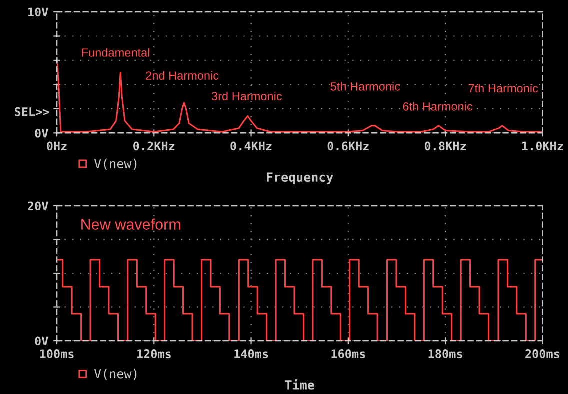 The image size is (568, 394). Describe the element at coordinates (131, 224) in the screenshot. I see `annotation: New waveform` at that location.